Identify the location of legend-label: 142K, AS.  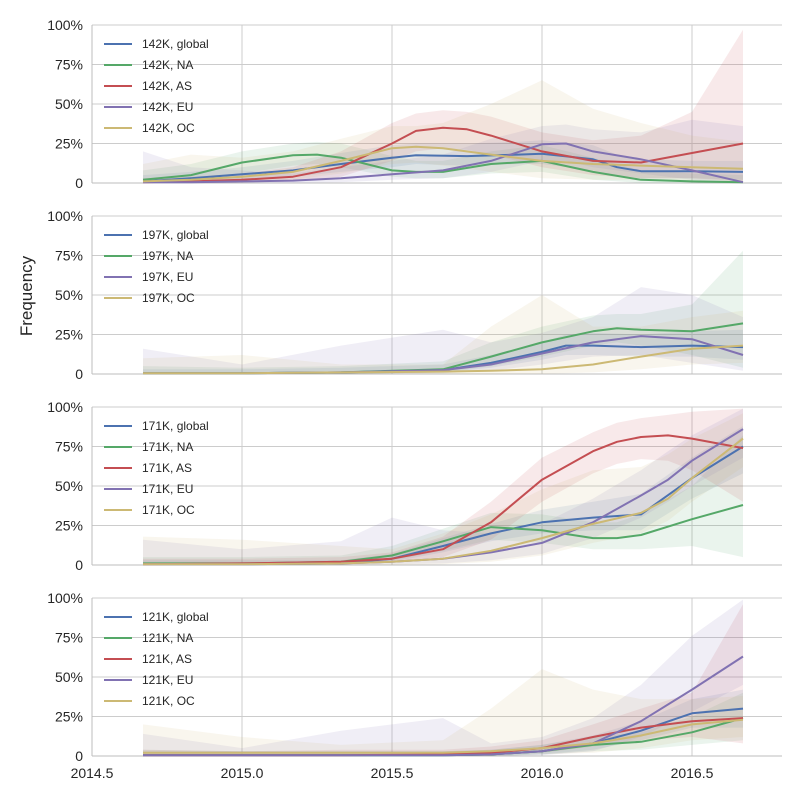
(167, 86).